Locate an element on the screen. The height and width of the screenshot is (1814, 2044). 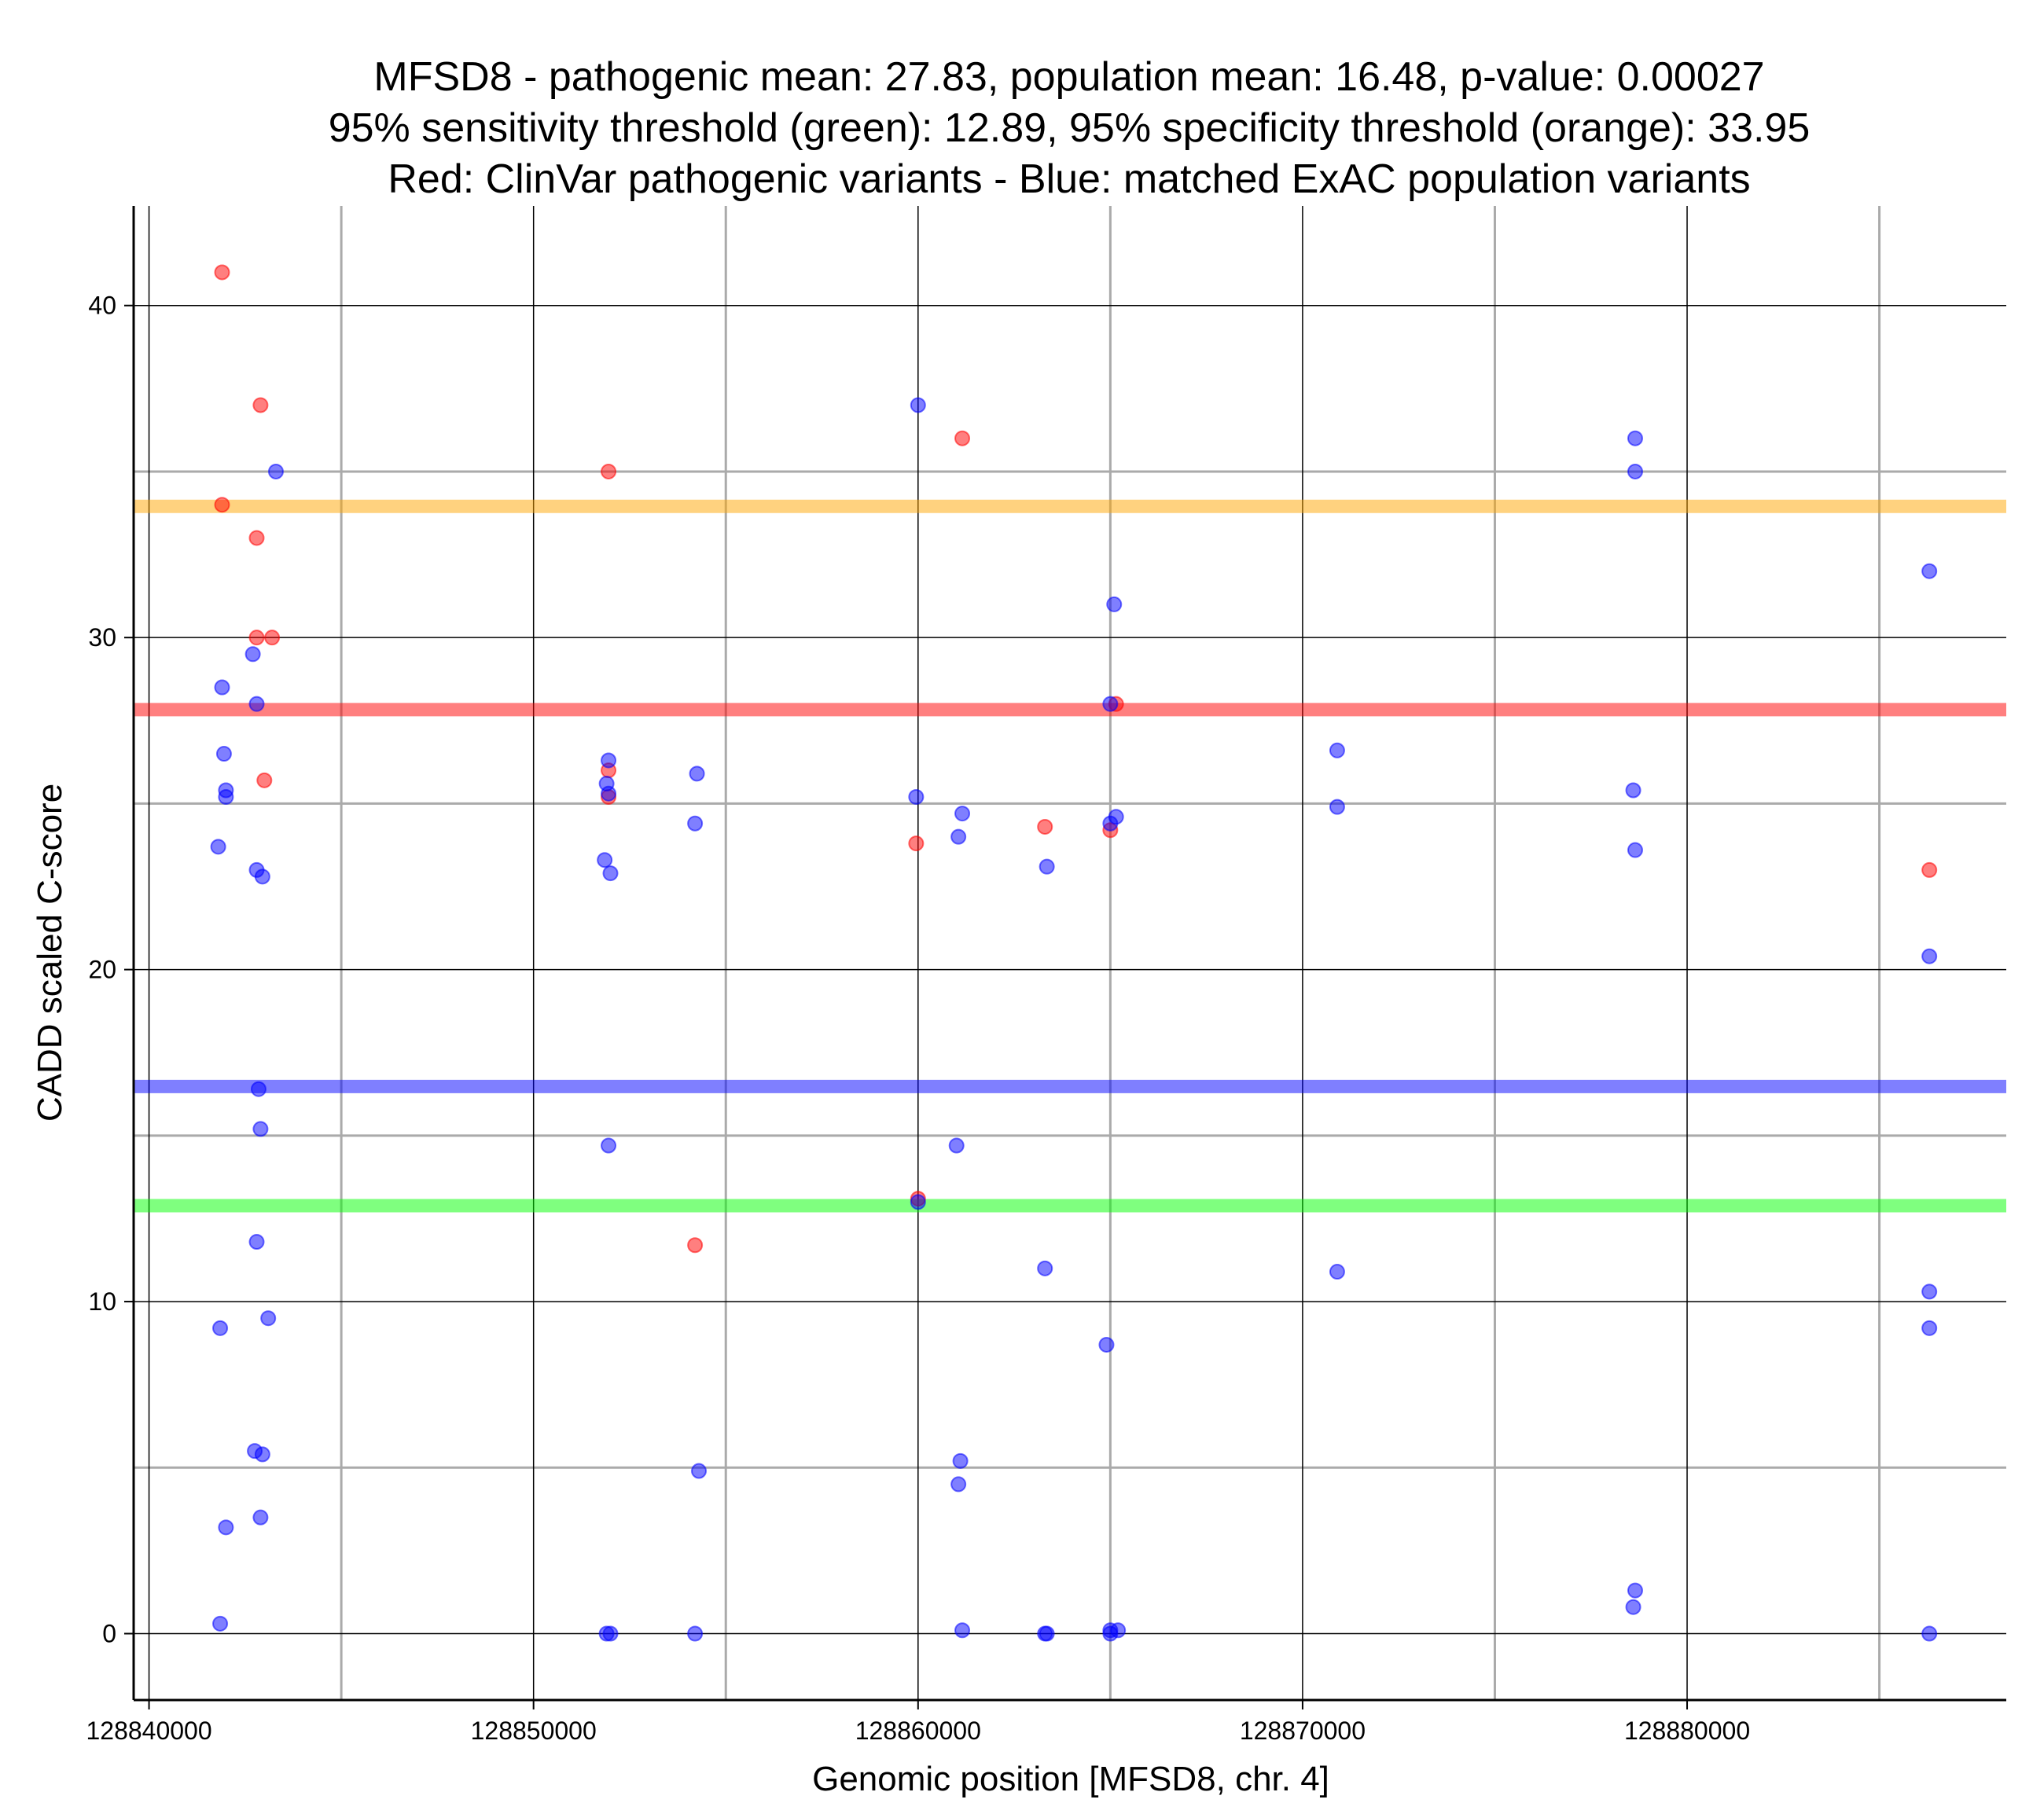
y-tick-label: 20 is located at coordinates (102, 970).